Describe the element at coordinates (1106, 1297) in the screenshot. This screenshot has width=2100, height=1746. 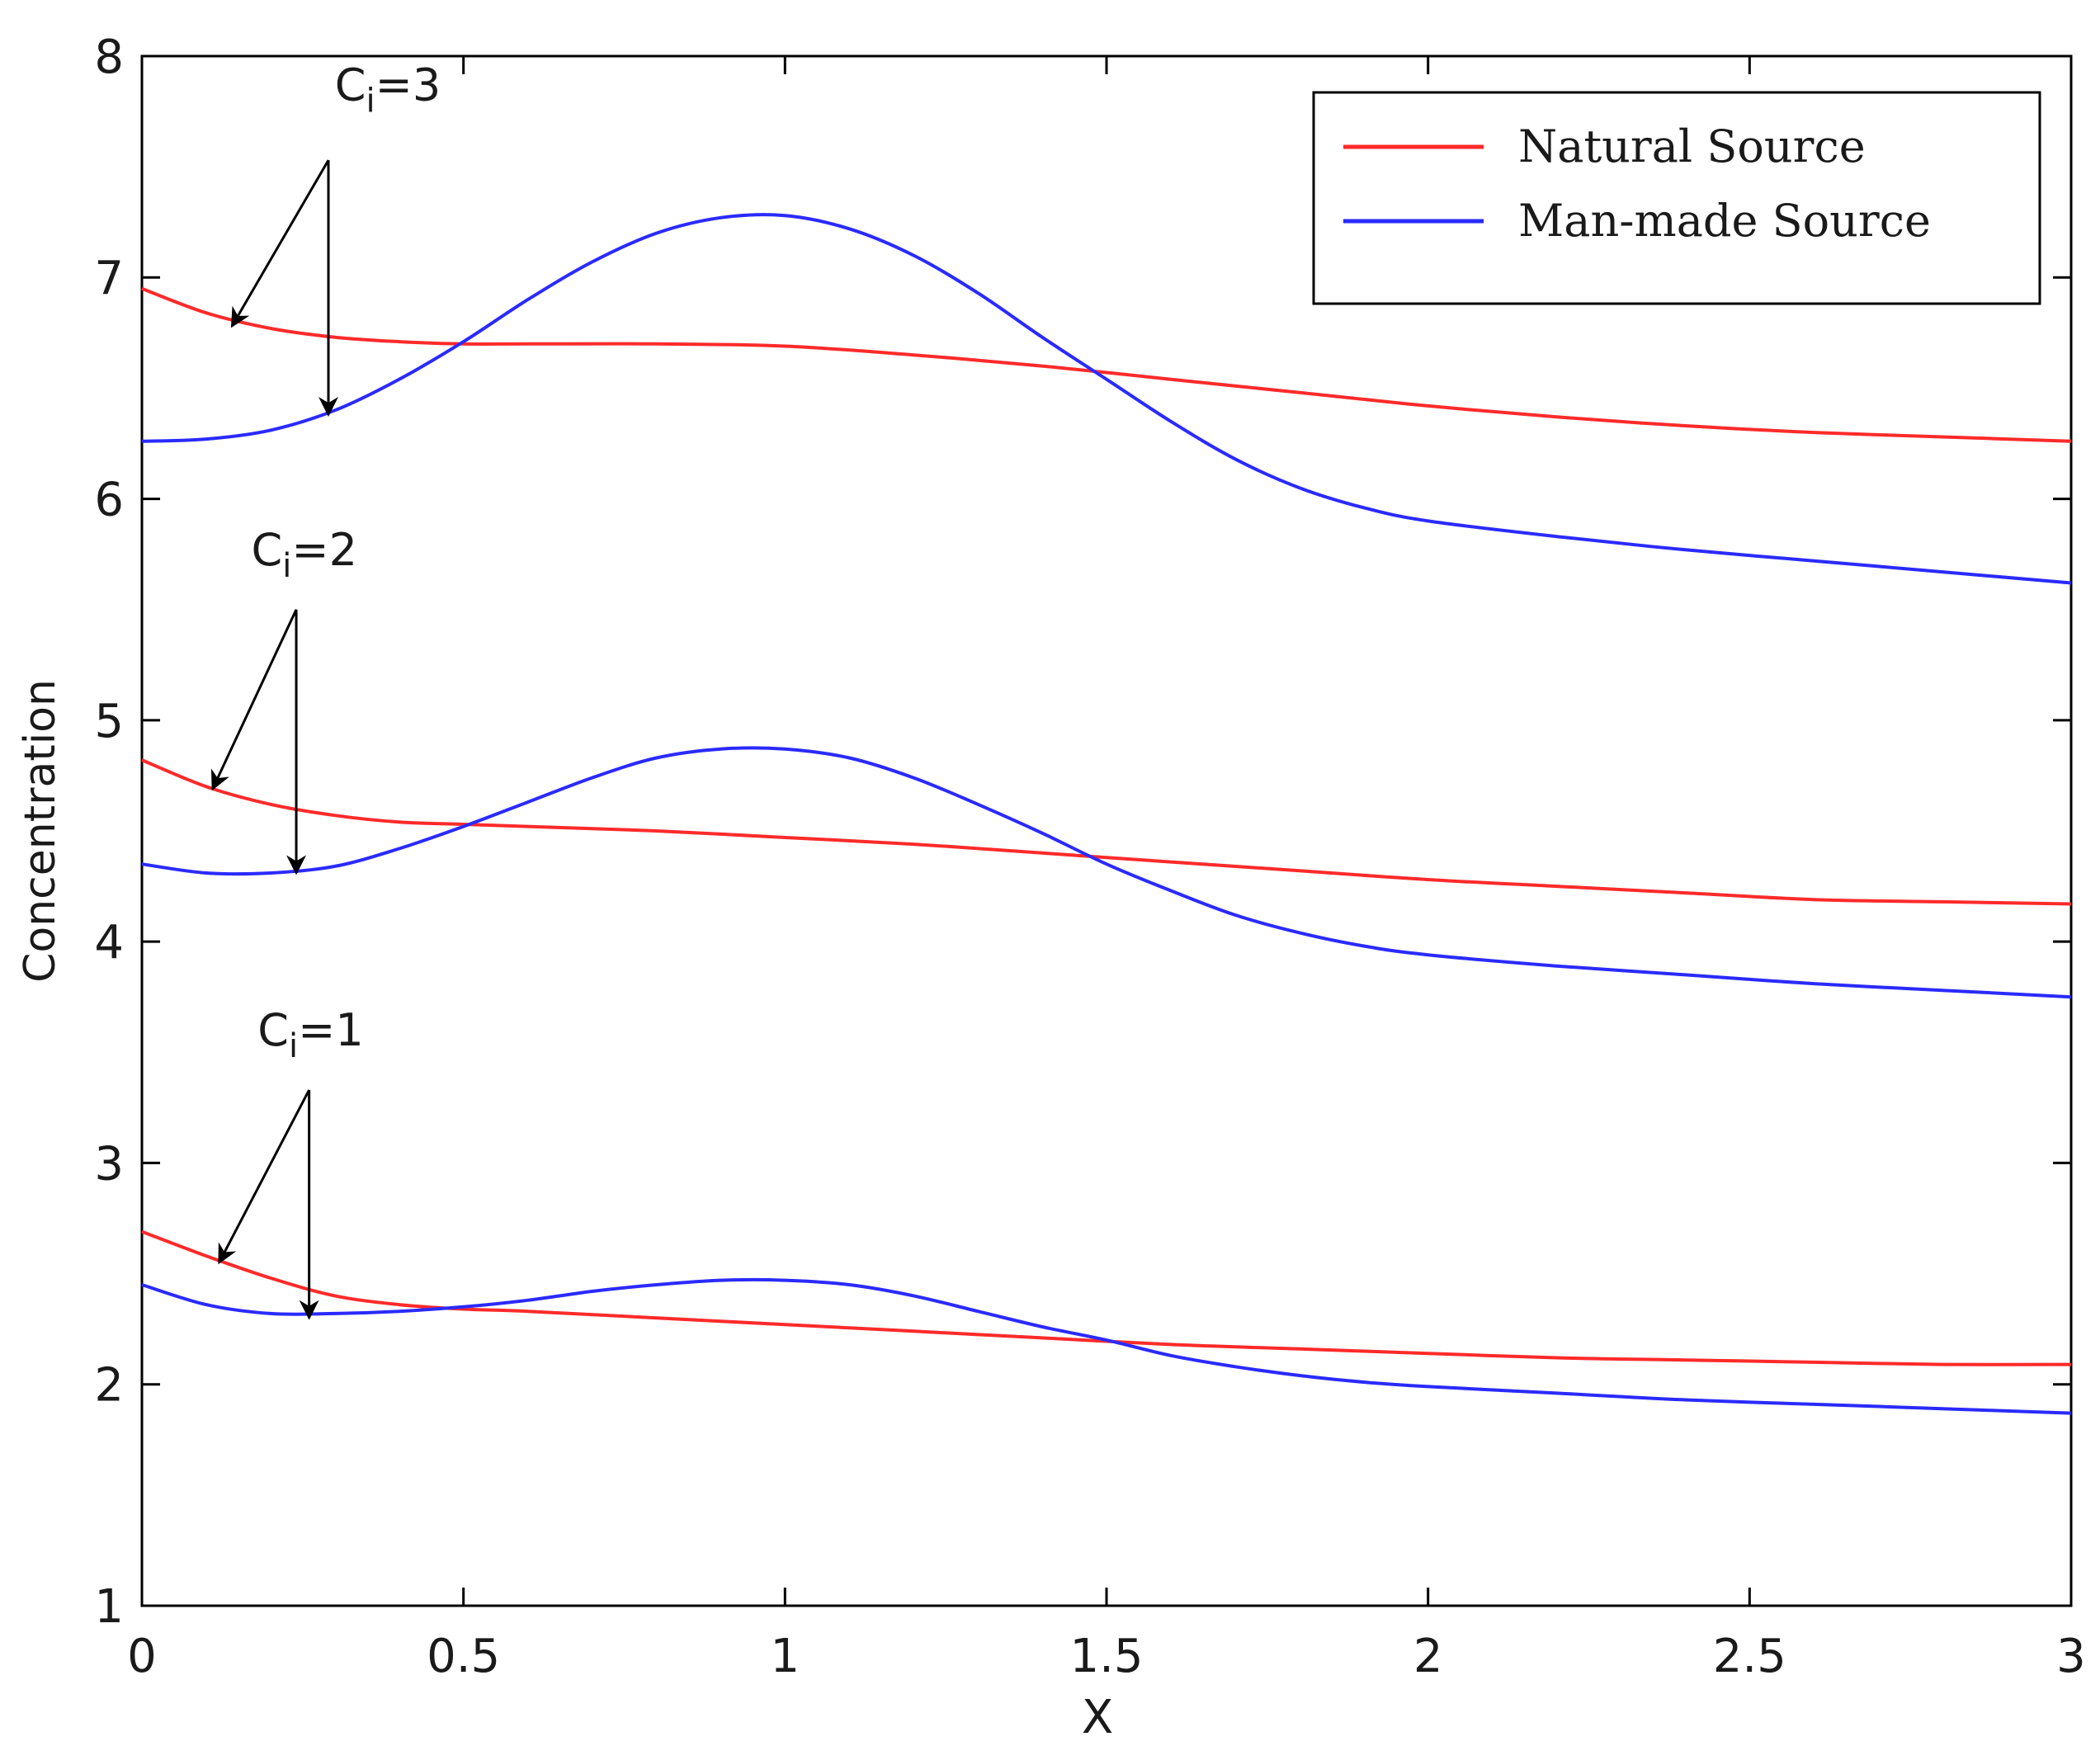
I see `series-line-natural-ci1` at that location.